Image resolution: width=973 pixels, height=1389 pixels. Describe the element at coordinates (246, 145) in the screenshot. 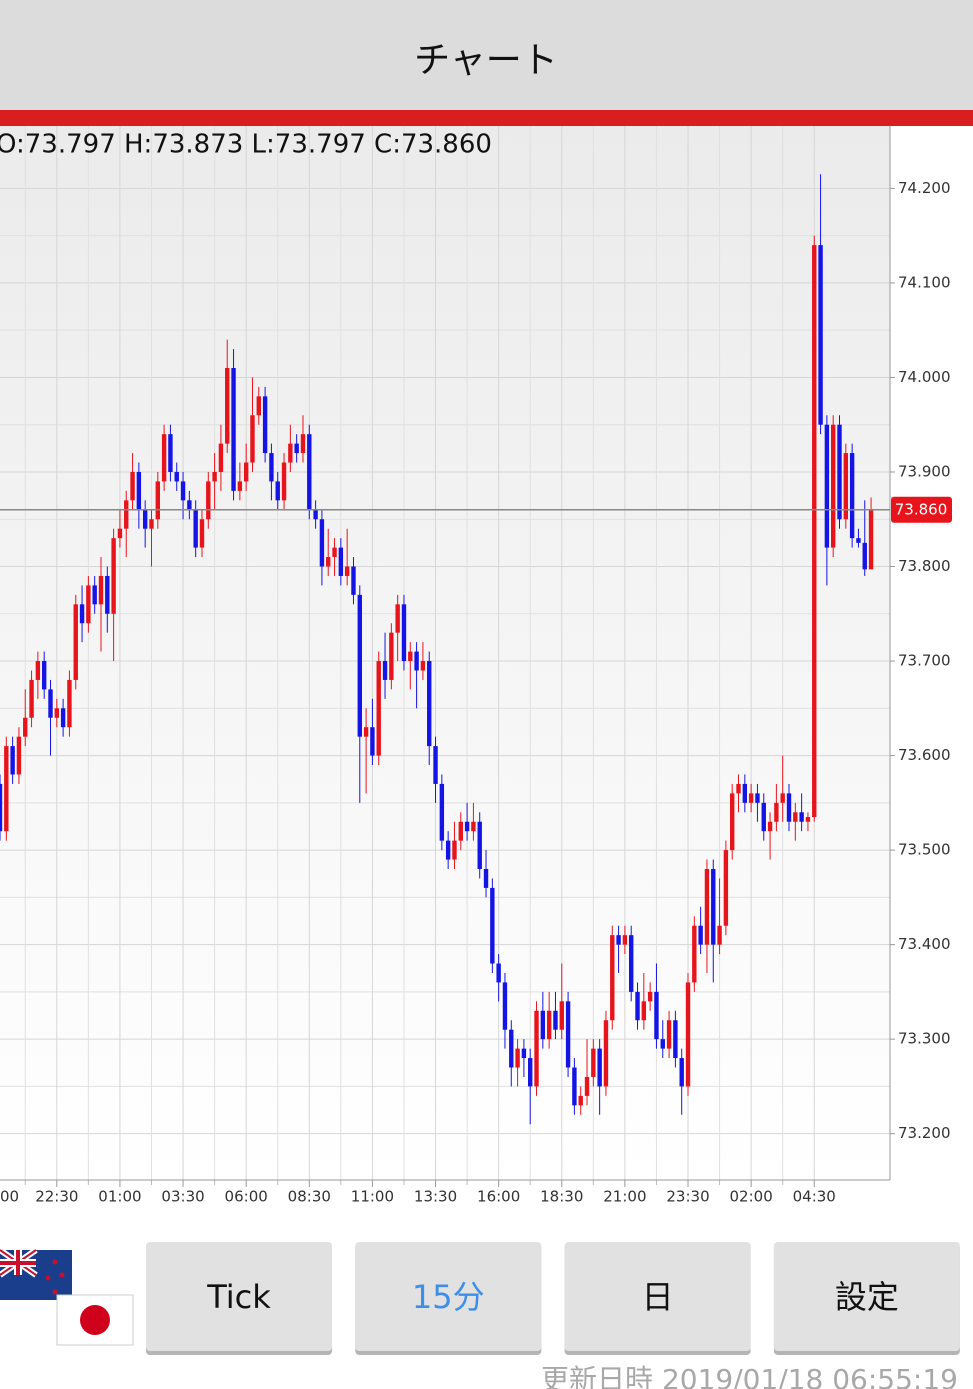

I see `ohlc-readout: O:73.797 H:73.873 L:73.797 C:73.860` at that location.